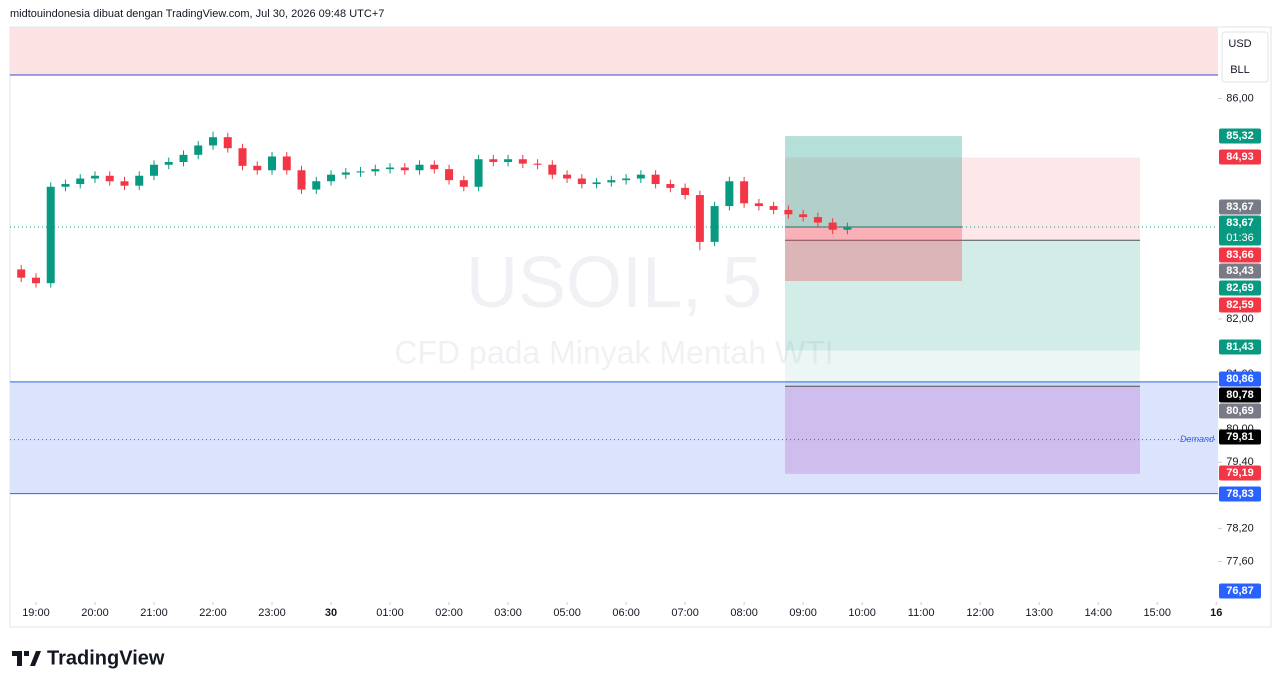 This screenshot has width=1281, height=688. I want to click on price-badge-label: 82,69, so click(1240, 288).